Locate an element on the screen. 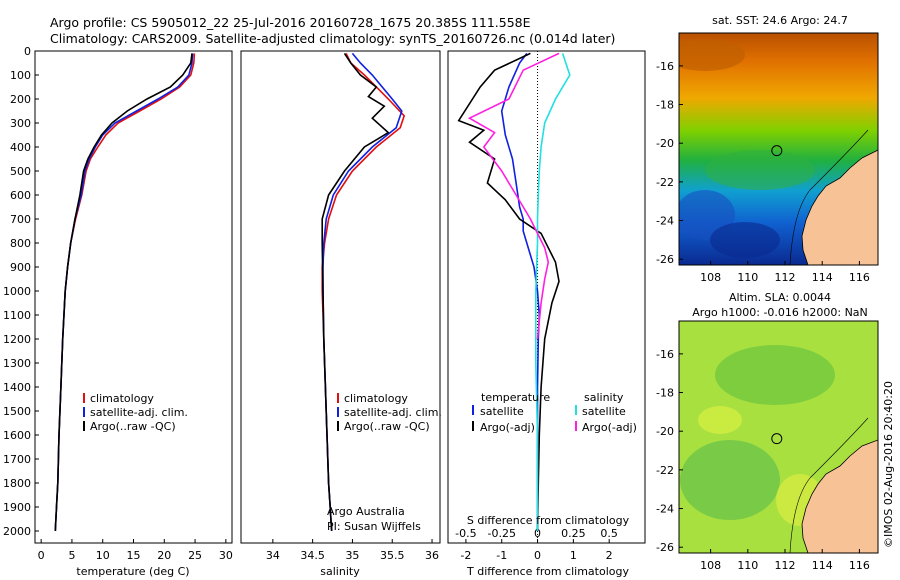 This screenshot has height=580, width=900. x-tick-label: -1 is located at coordinates (501, 555).